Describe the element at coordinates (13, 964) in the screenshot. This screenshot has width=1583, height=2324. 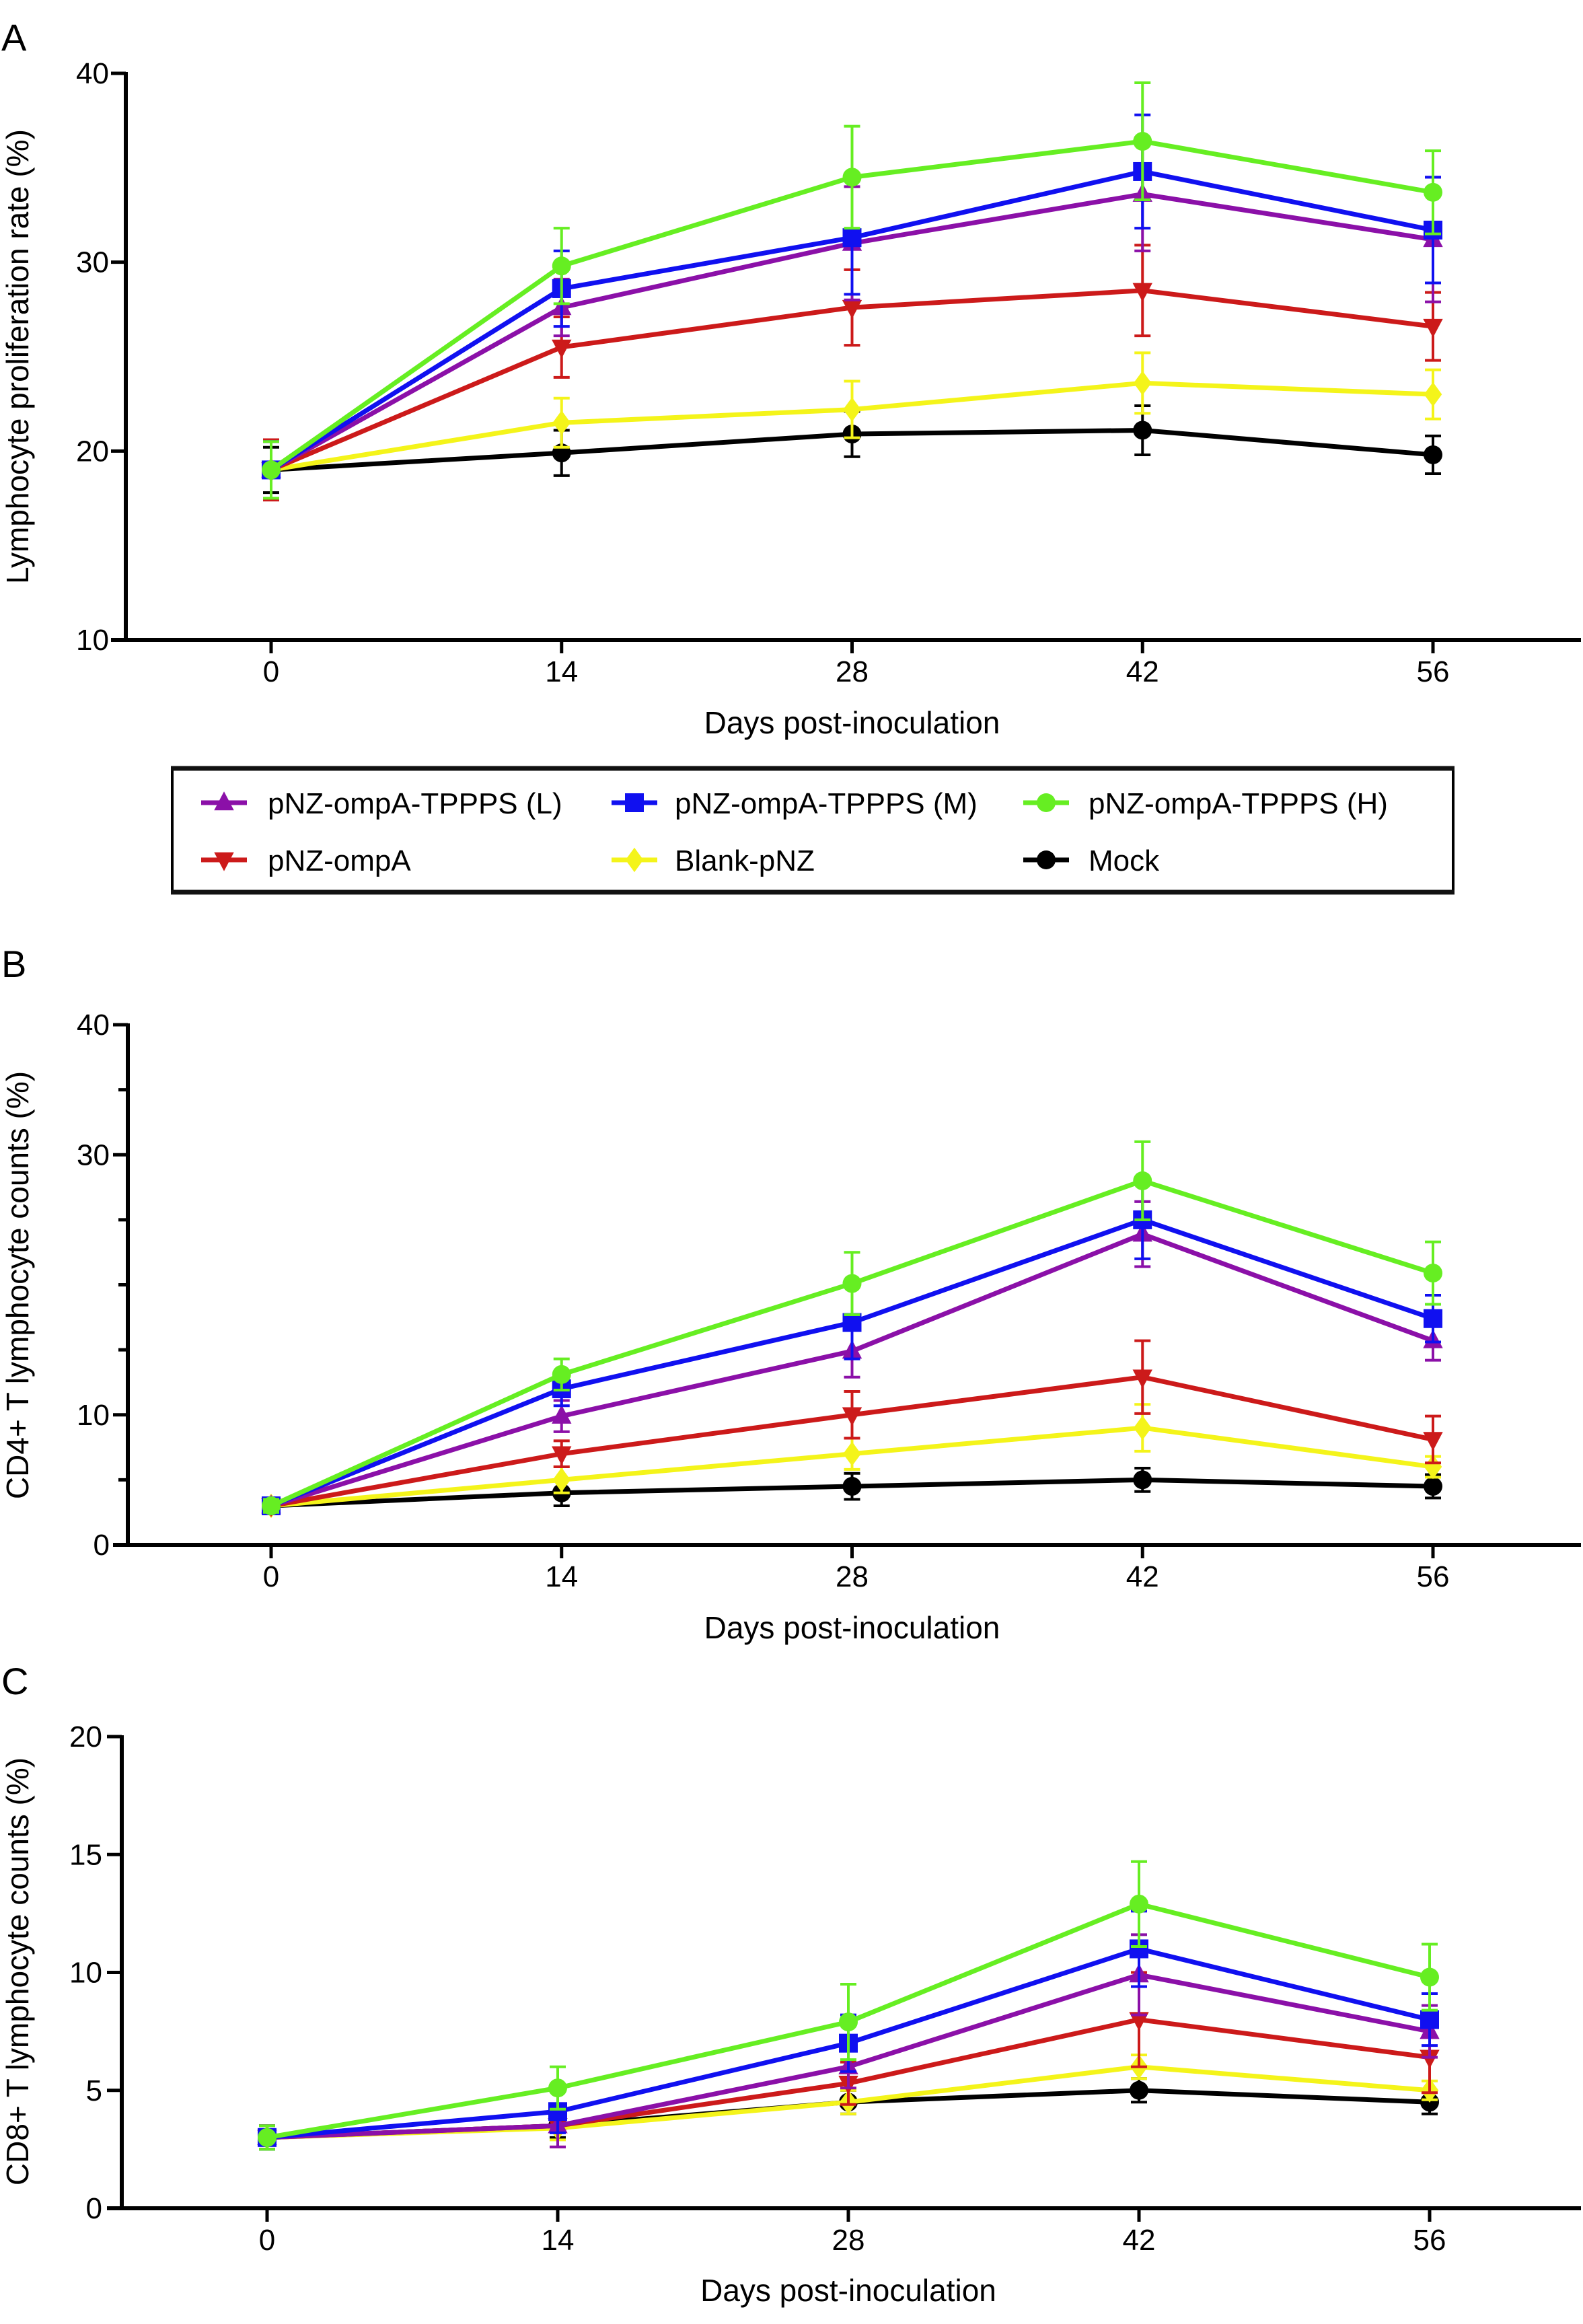
I see `panel-label-b: B` at that location.